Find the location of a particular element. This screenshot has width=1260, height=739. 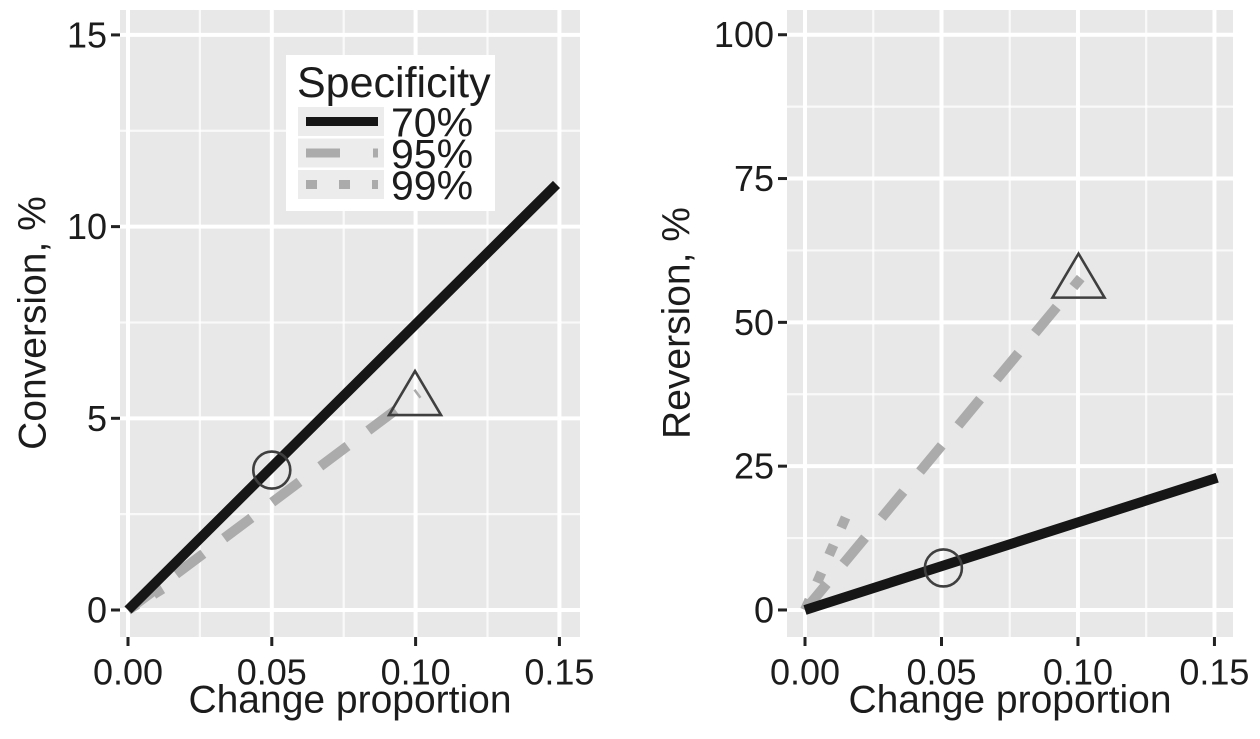

y-axis-title: Reversion, % is located at coordinates (677, 323).